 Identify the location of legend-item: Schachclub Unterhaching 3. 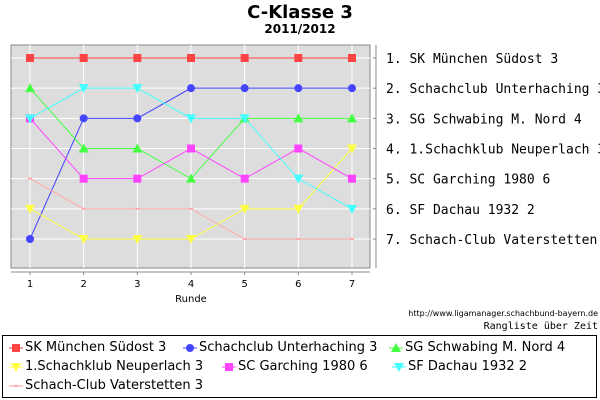
(280, 348).